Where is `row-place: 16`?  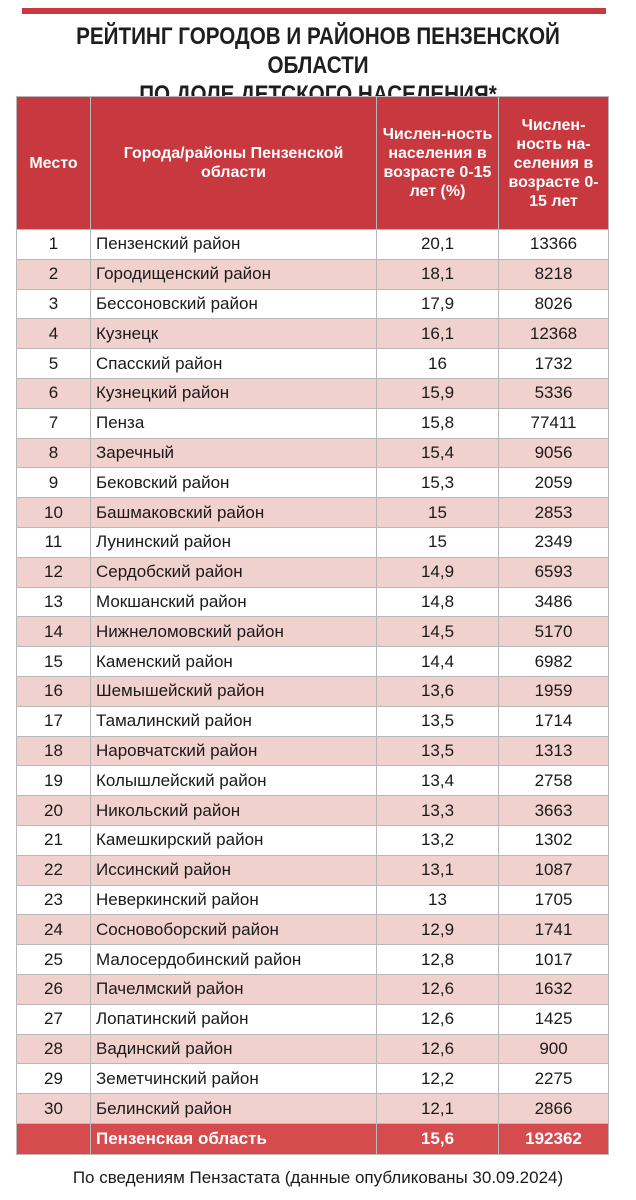 row-place: 16 is located at coordinates (53, 691).